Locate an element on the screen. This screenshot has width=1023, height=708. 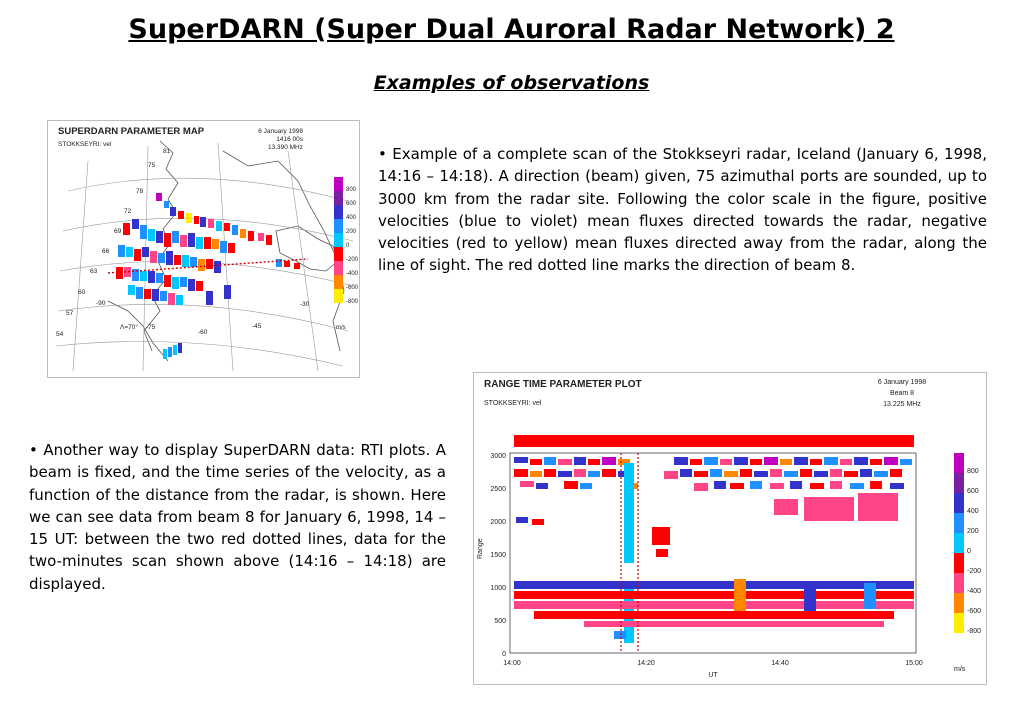
rti-scale-tick: -200 is located at coordinates (974, 571).